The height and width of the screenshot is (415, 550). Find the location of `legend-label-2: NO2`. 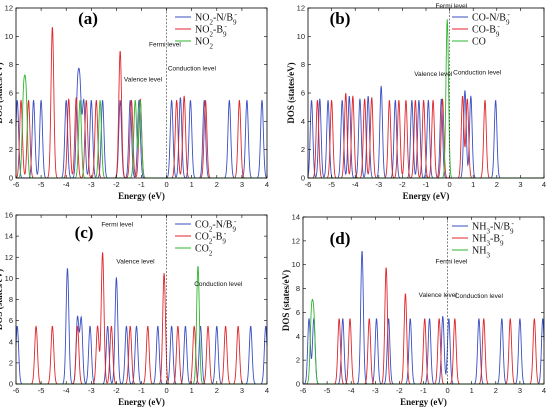

legend-label-2: NO2 is located at coordinates (204, 44).